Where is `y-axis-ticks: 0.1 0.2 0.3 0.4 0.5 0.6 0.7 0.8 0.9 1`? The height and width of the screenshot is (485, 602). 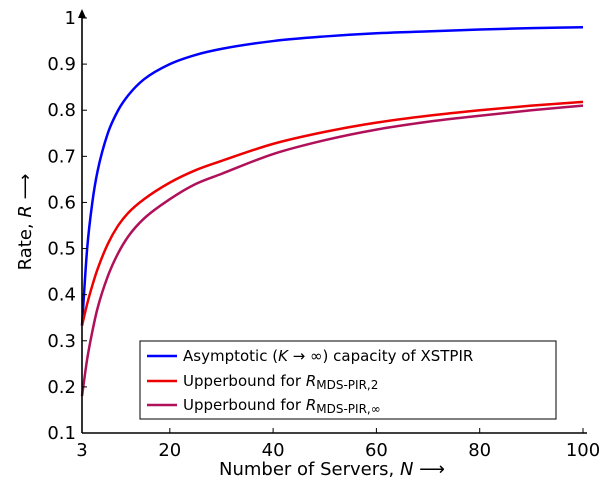
y-axis-ticks: 0.1 0.2 0.3 0.4 0.5 0.6 0.7 0.8 0.9 1 is located at coordinates (67, 226).